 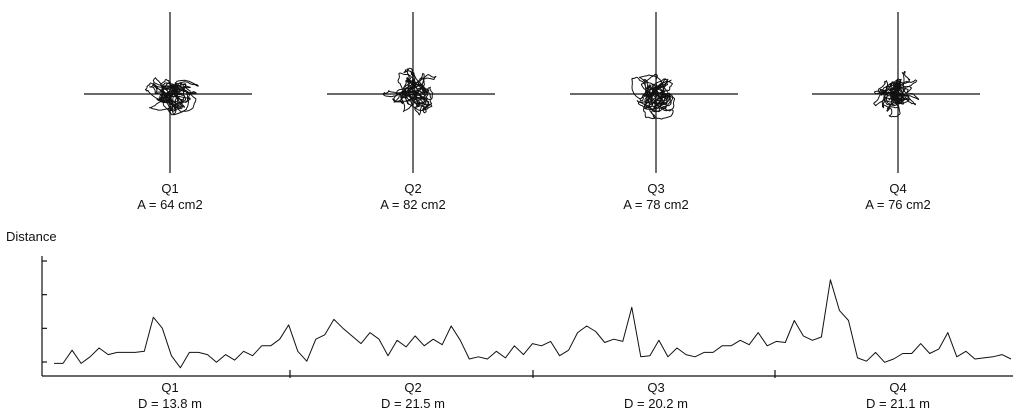 What do you see at coordinates (897, 188) in the screenshot?
I see `q4-panel-title: Q4` at bounding box center [897, 188].